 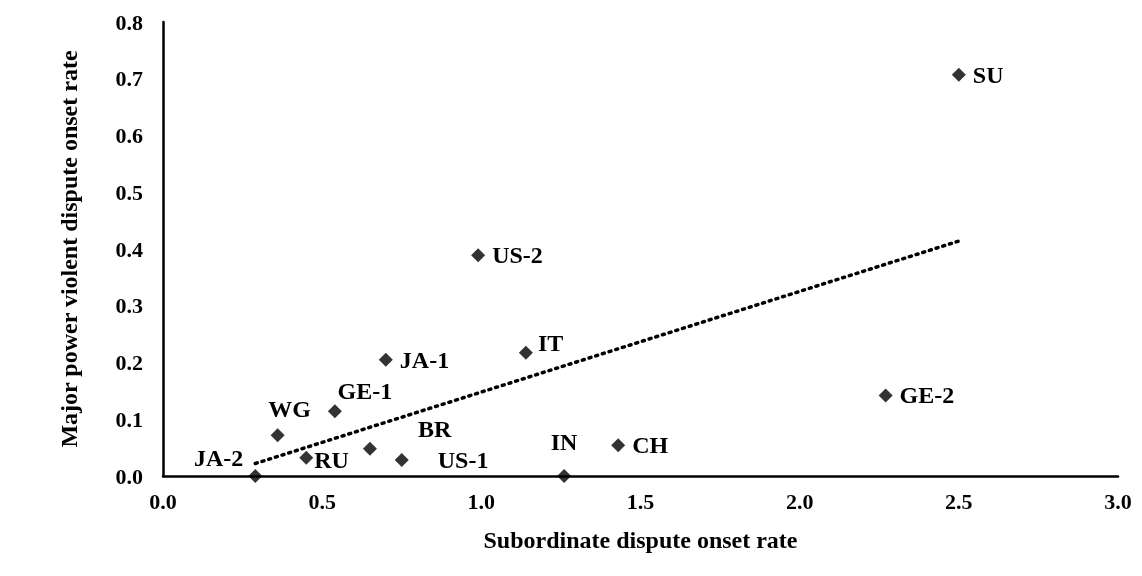 What do you see at coordinates (129, 476) in the screenshot?
I see `y-tick-label: 0.0` at bounding box center [129, 476].